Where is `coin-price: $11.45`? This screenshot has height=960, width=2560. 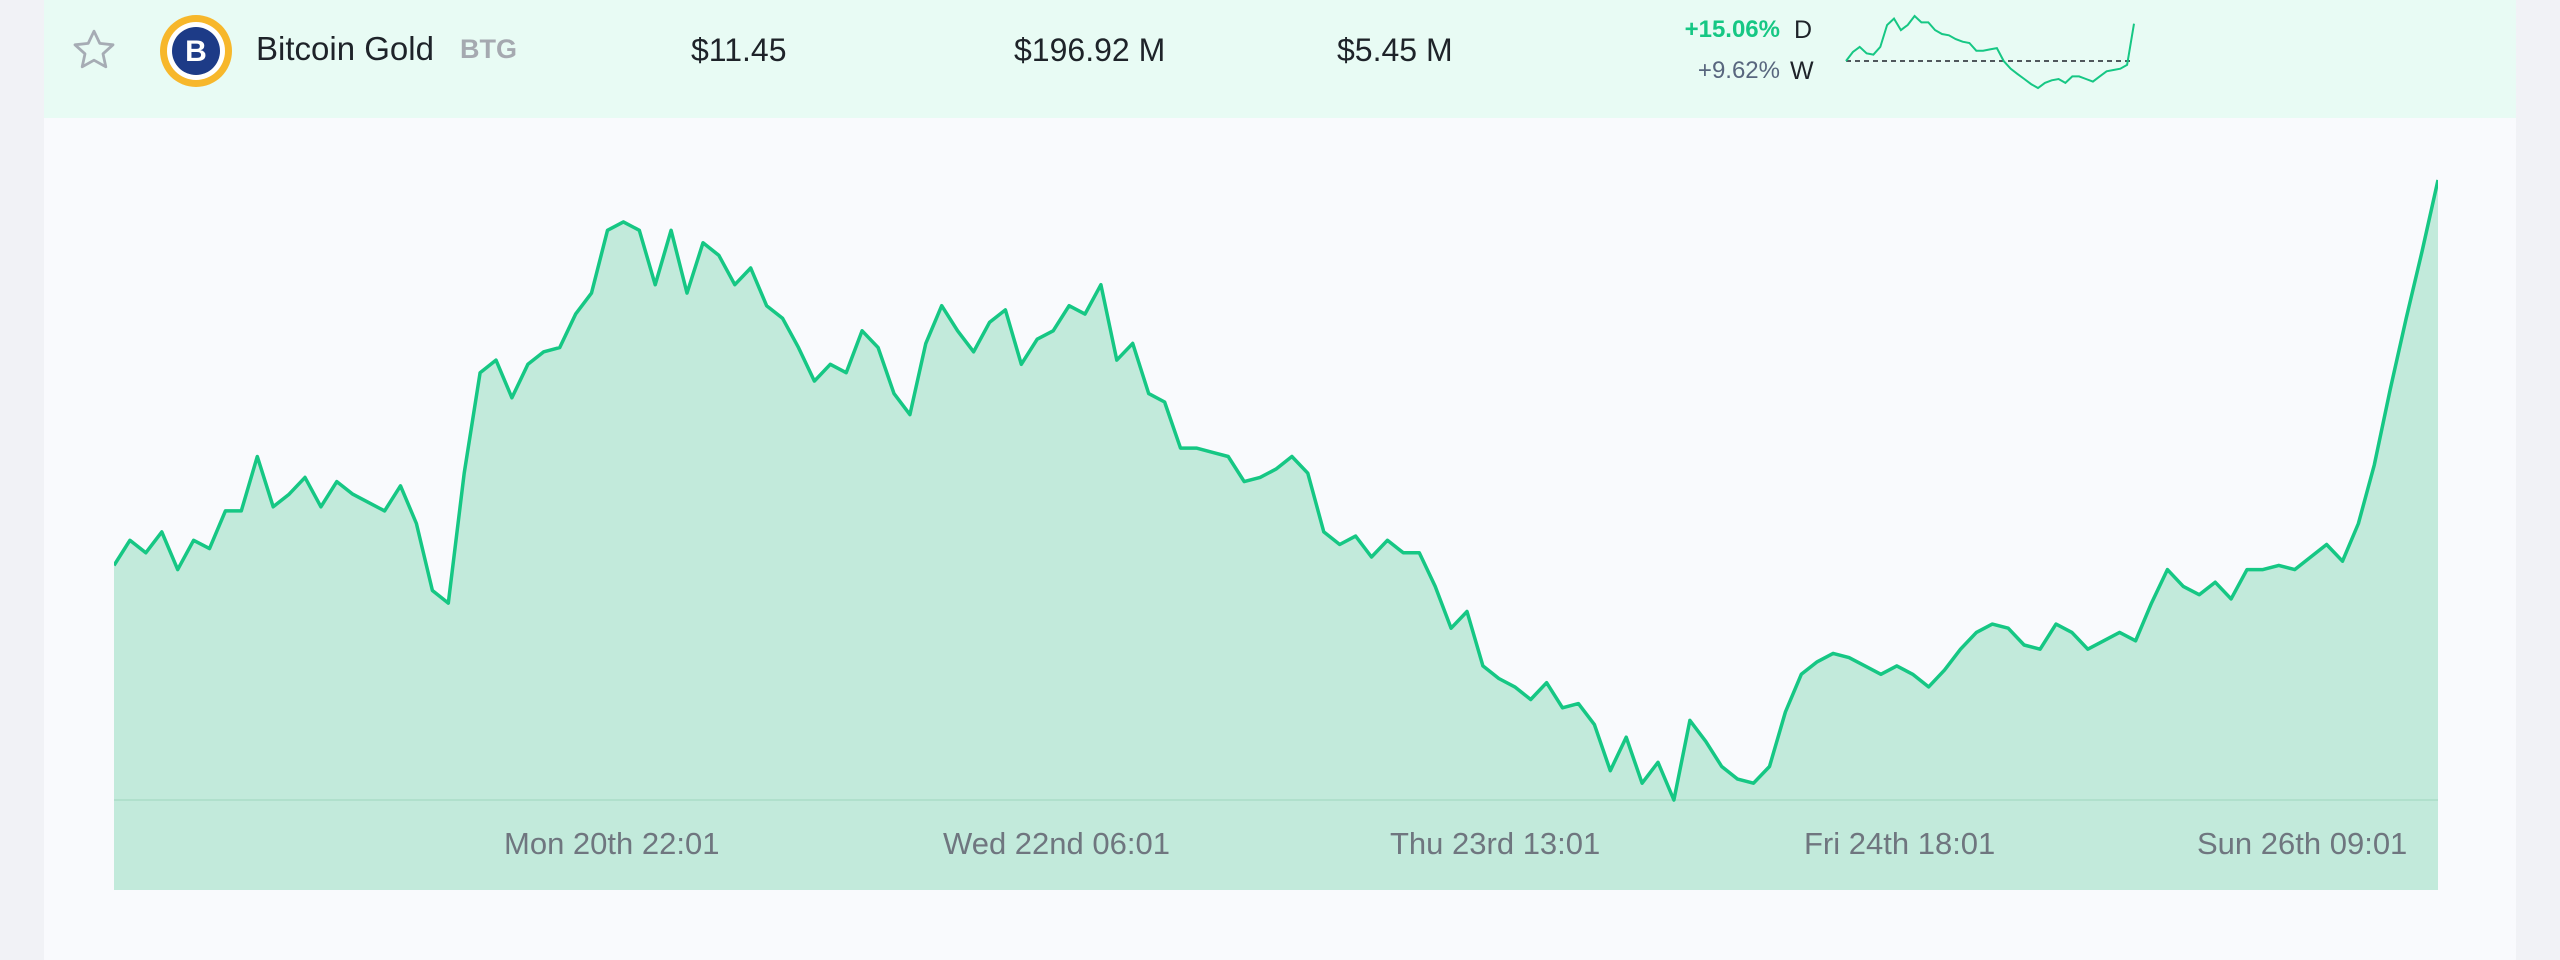
coin-price: $11.45 is located at coordinates (739, 50).